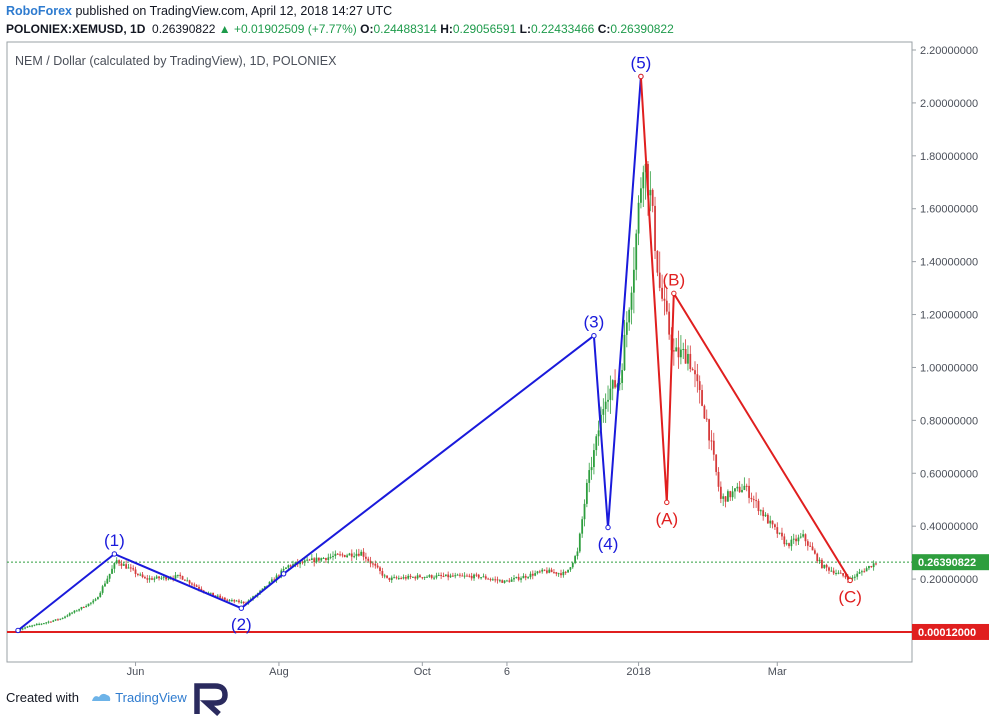 This screenshot has width=989, height=721. Describe the element at coordinates (114, 540) in the screenshot. I see `wave-label: (1)` at that location.